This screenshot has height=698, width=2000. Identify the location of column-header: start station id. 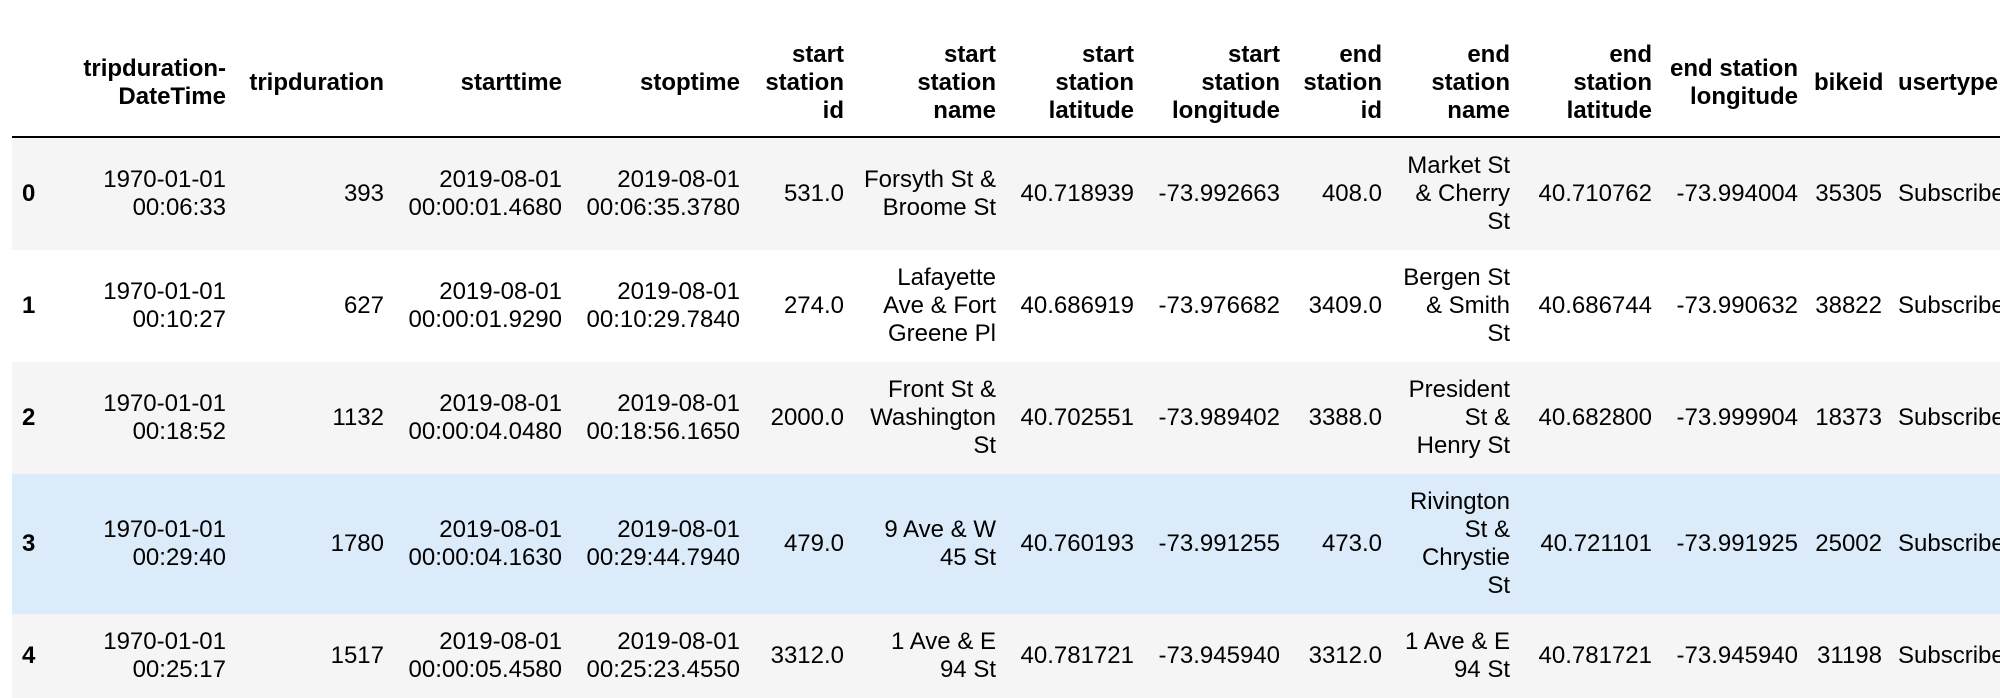
(798, 85).